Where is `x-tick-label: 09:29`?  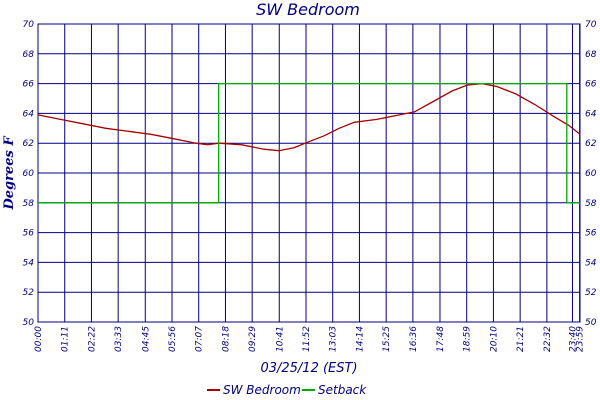 x-tick-label: 09:29 is located at coordinates (253, 339).